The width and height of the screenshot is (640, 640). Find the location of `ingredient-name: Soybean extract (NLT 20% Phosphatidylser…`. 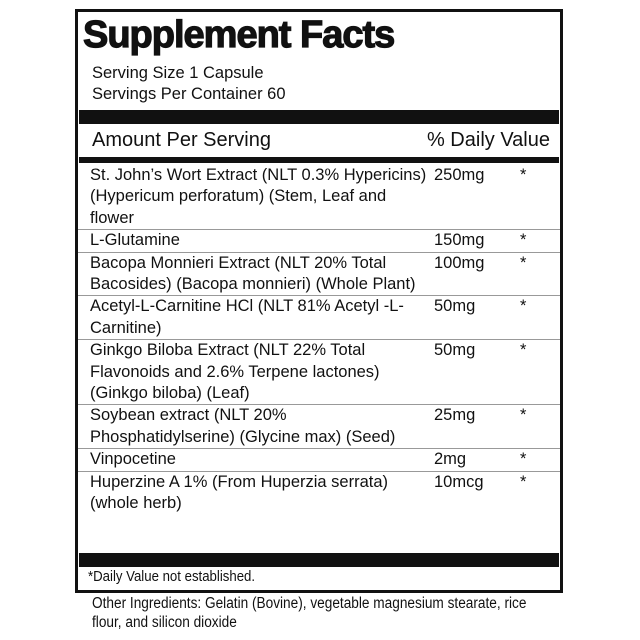

ingredient-name: Soybean extract (NLT 20% Phosphatidylser… is located at coordinates (243, 426).